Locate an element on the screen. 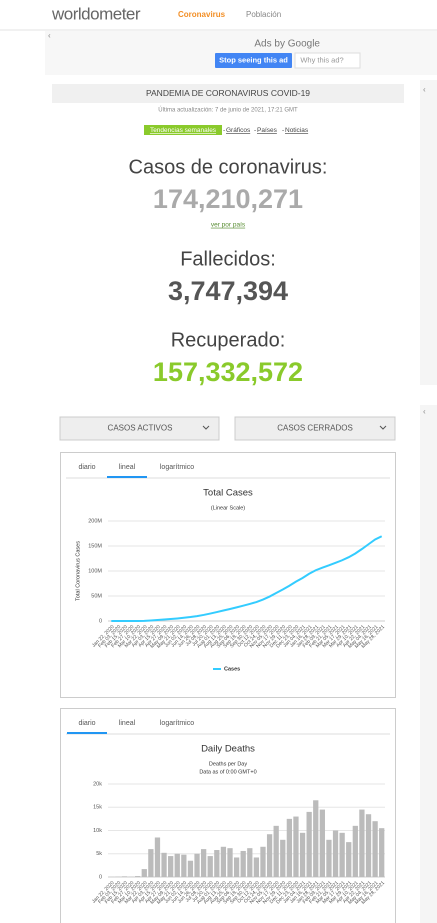 The width and height of the screenshot is (437, 923). stat-label: Casos de coronavirus: is located at coordinates (228, 167).